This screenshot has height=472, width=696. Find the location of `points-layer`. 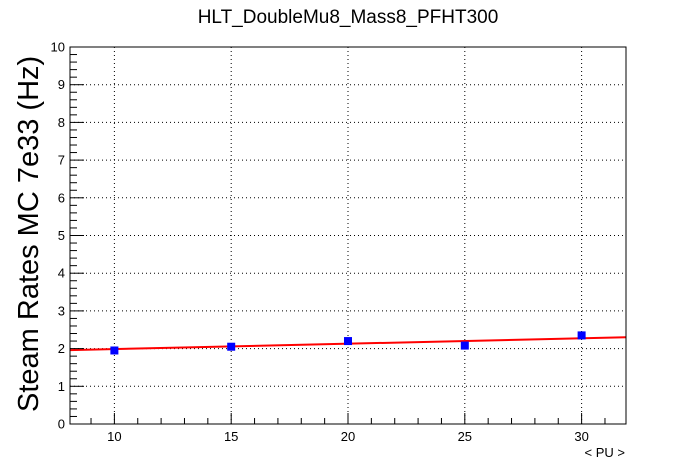

points-layer is located at coordinates (348, 343).